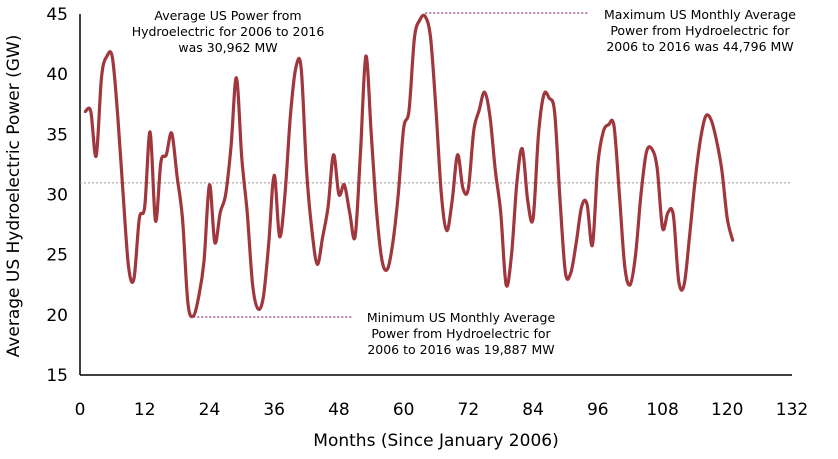  What do you see at coordinates (57, 135) in the screenshot?
I see `y-tick-label: 35` at bounding box center [57, 135].